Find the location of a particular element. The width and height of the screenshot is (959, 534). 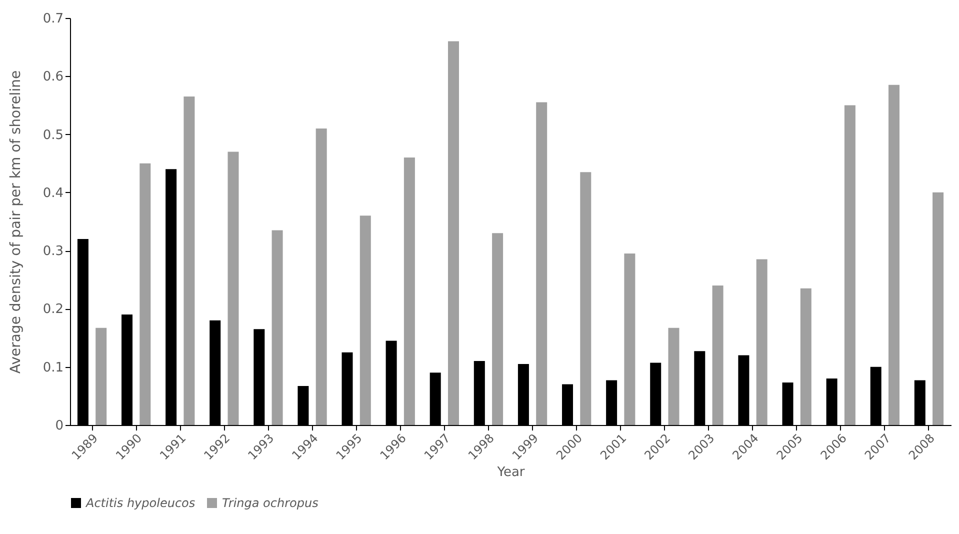

y-tick-label: 0.2 is located at coordinates (53, 310).